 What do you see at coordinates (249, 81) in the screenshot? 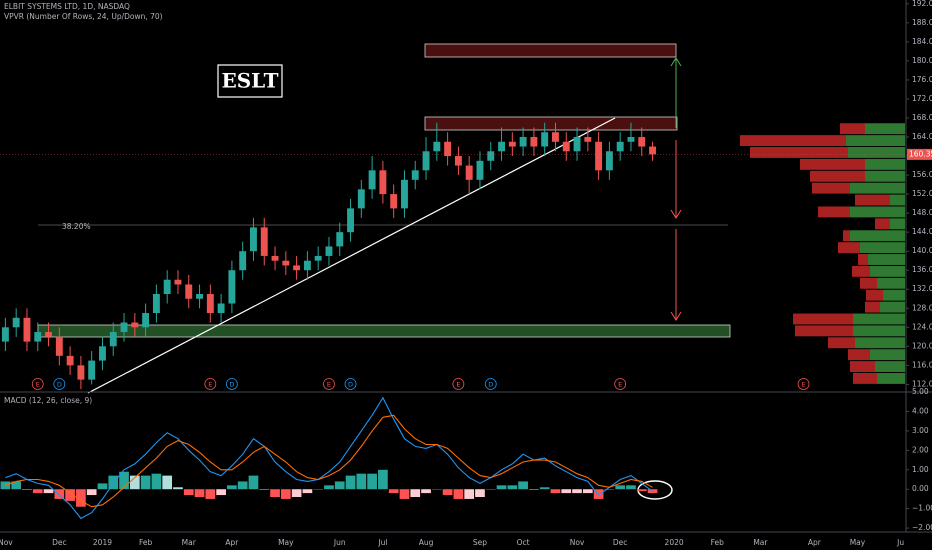
I see `symbol-label: ESLT` at bounding box center [249, 81].